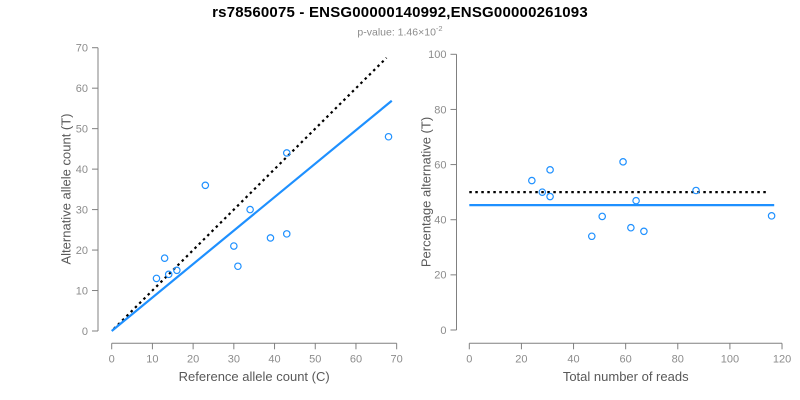  Describe the element at coordinates (152, 359) in the screenshot. I see `x-tick-label: 10` at that location.